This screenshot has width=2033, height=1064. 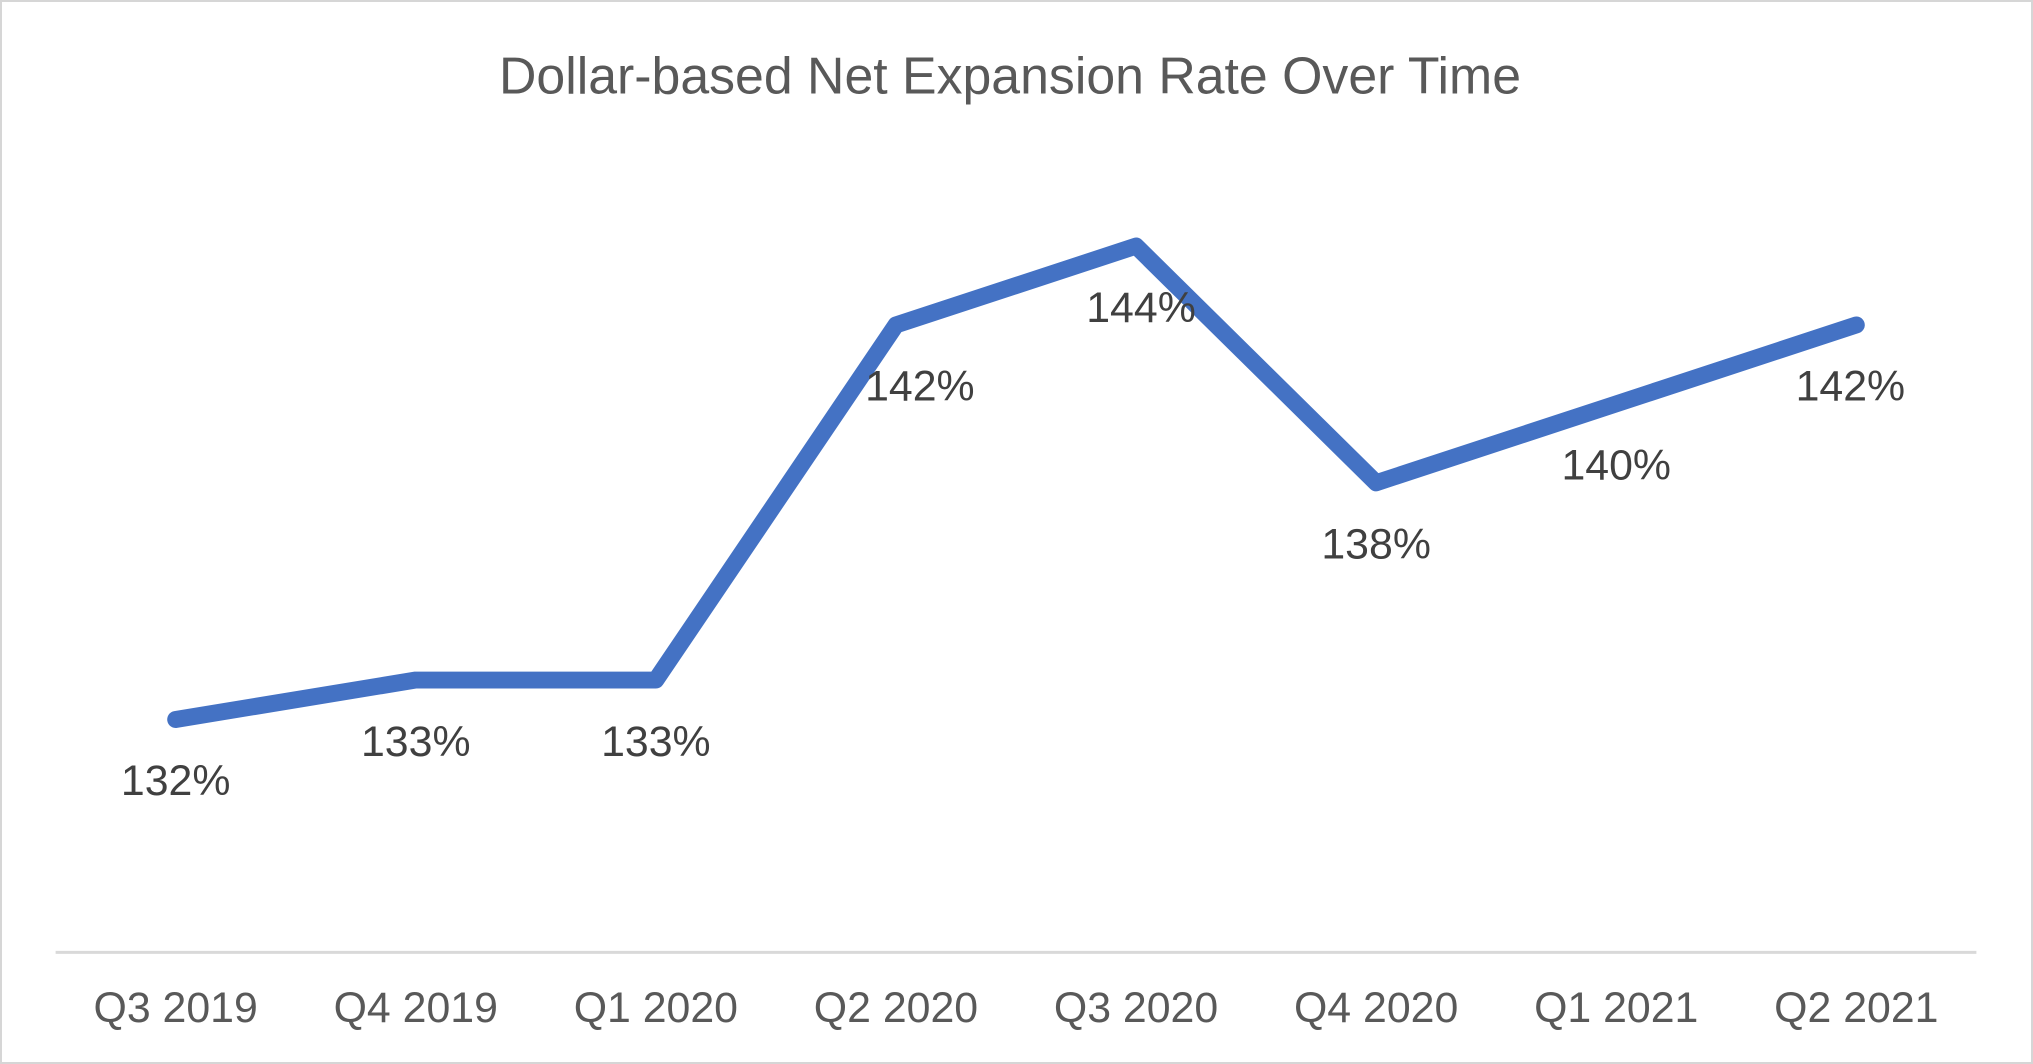 I want to click on data-label: 140%, so click(x=1616, y=466).